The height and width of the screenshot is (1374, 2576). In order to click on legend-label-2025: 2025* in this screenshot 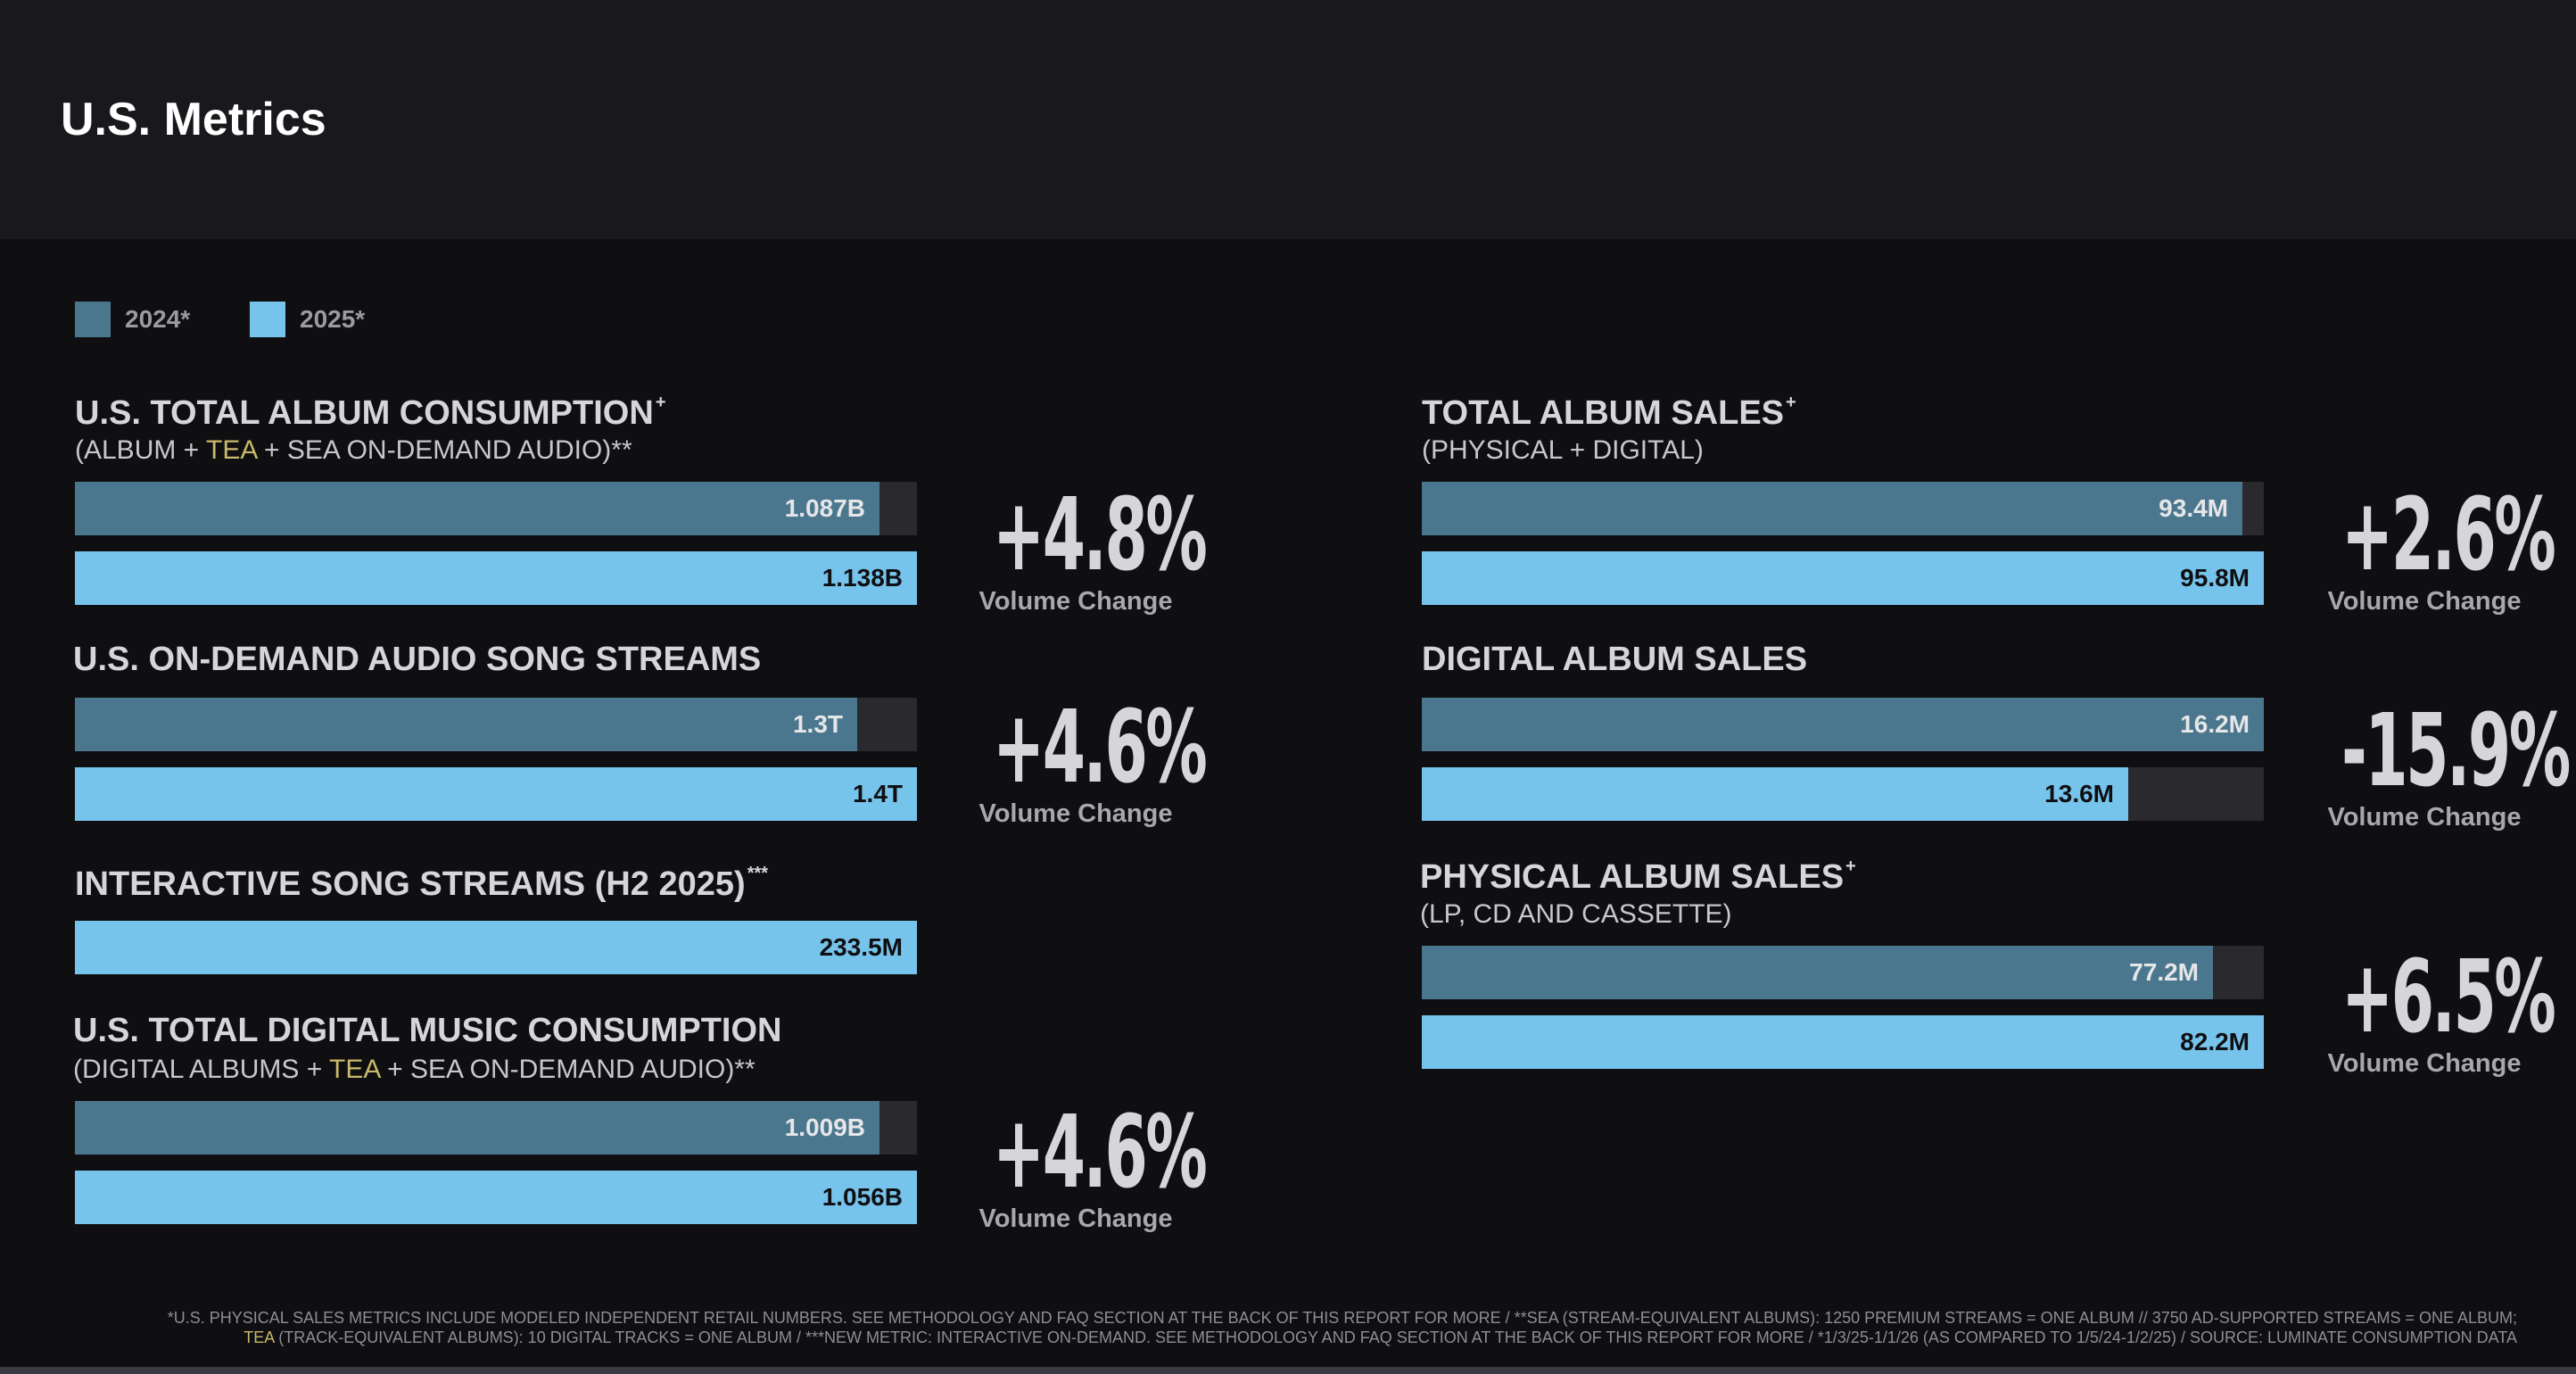, I will do `click(333, 319)`.